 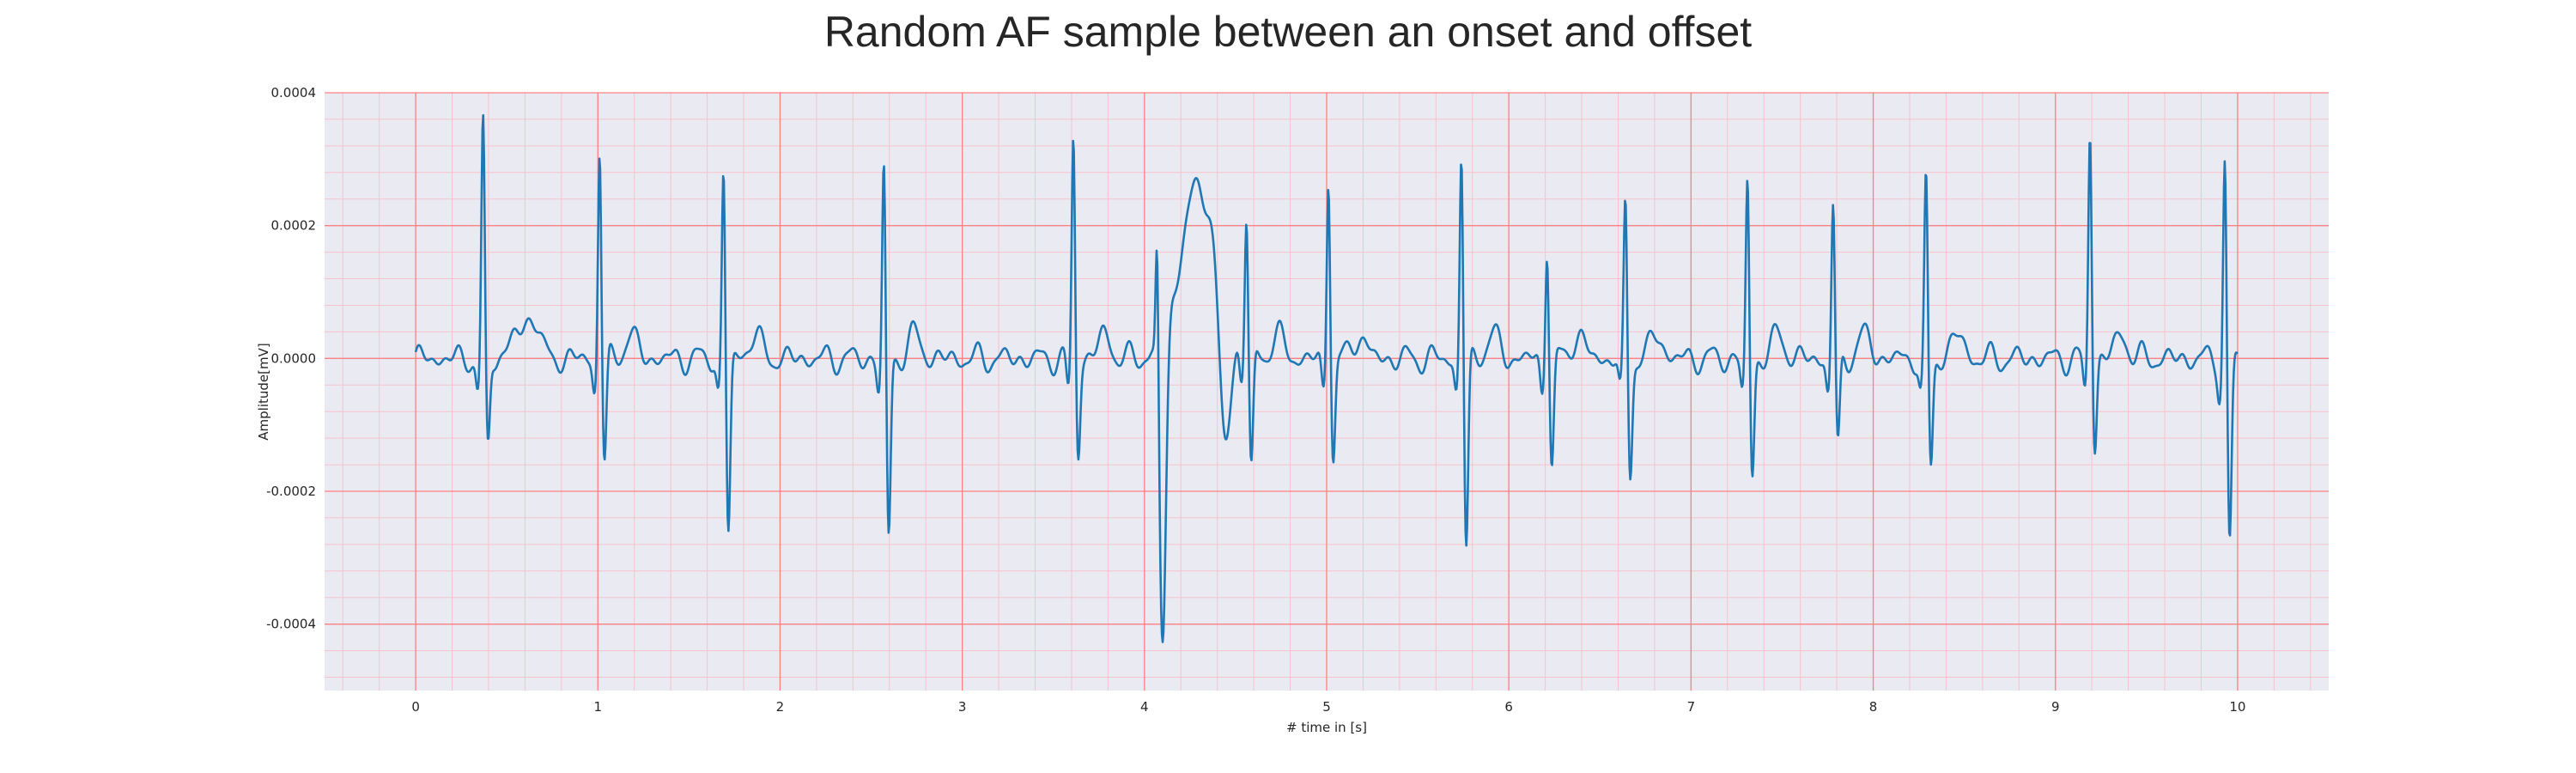 I want to click on y-tick-label: -0.0004, so click(x=291, y=624).